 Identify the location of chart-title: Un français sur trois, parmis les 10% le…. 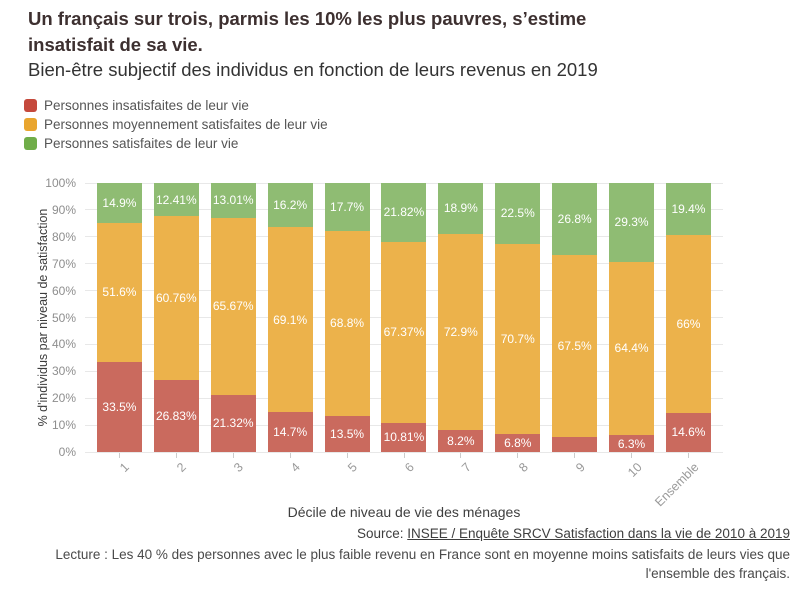
(307, 31).